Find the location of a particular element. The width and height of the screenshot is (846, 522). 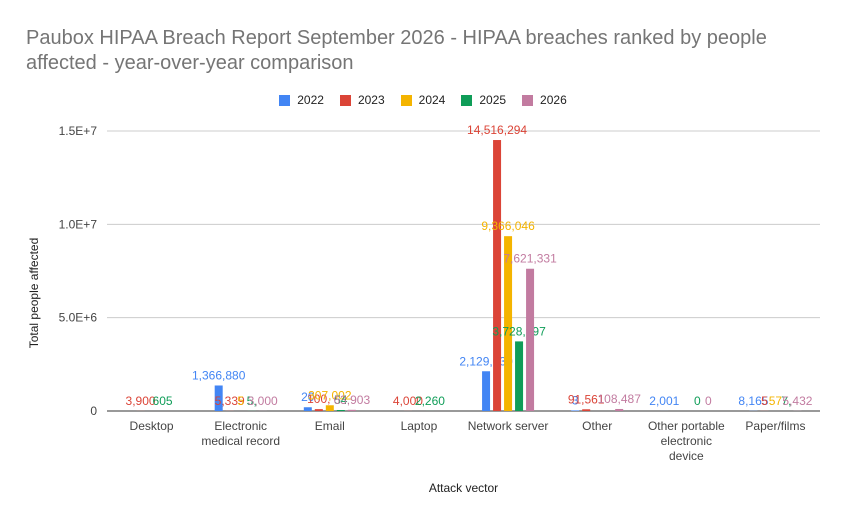

data-label: 63,903 is located at coordinates (351, 400).